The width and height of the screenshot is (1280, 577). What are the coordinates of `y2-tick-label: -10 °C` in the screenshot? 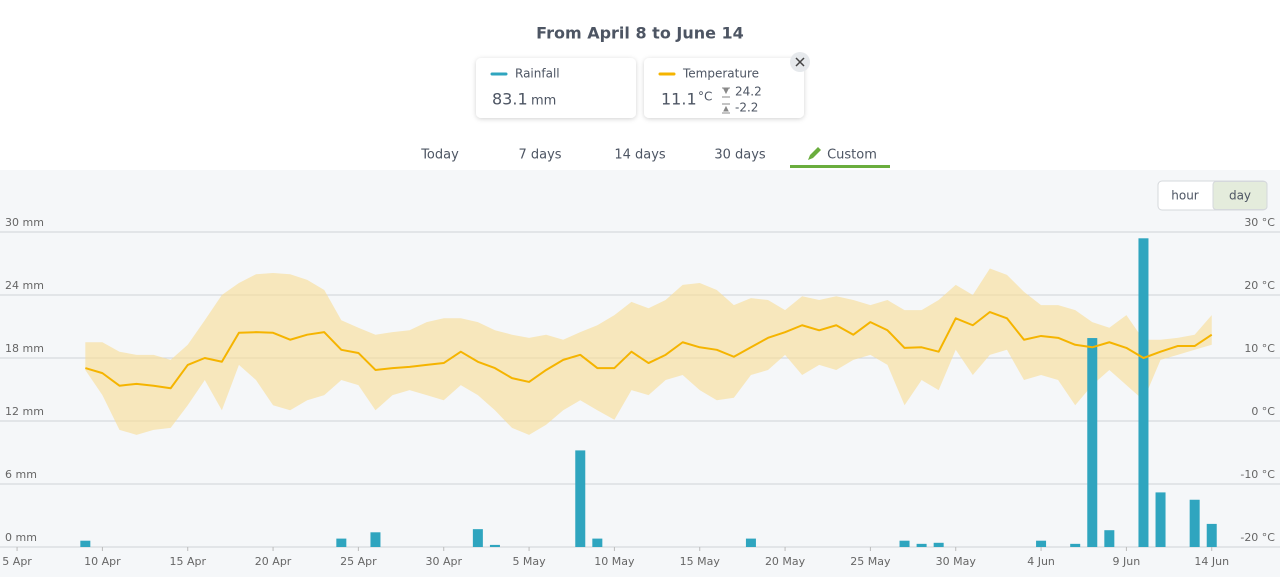 It's located at (1257, 474).